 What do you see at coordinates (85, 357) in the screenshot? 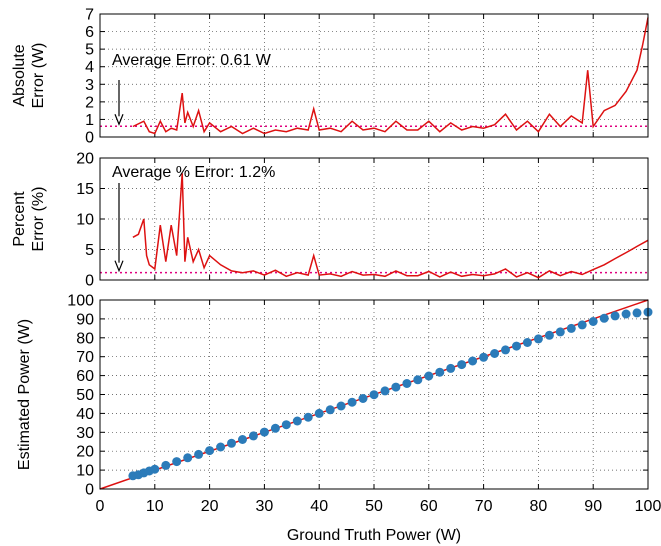
I see `y-tick-label: 70` at bounding box center [85, 357].